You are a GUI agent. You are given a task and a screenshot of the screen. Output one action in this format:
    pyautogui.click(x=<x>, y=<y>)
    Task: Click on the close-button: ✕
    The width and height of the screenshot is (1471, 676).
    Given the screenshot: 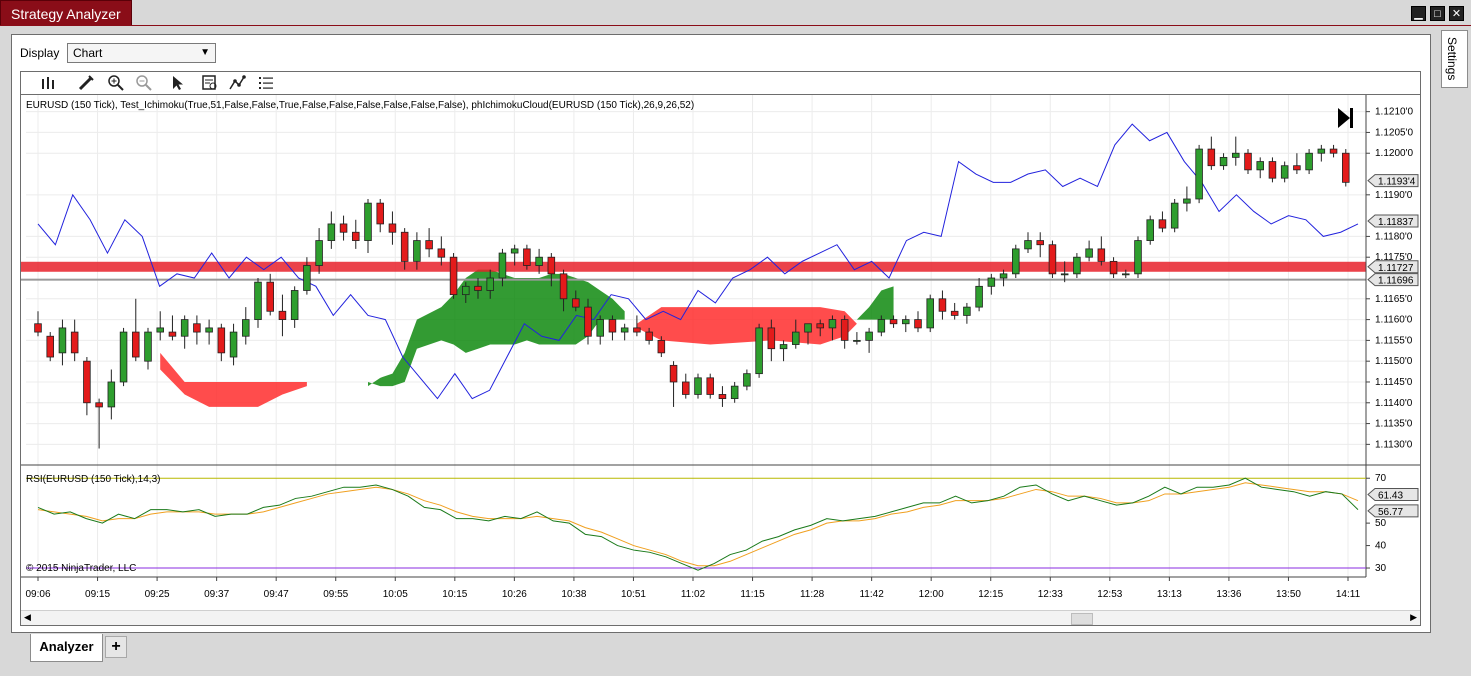 What is the action you would take?
    pyautogui.click(x=1456, y=13)
    